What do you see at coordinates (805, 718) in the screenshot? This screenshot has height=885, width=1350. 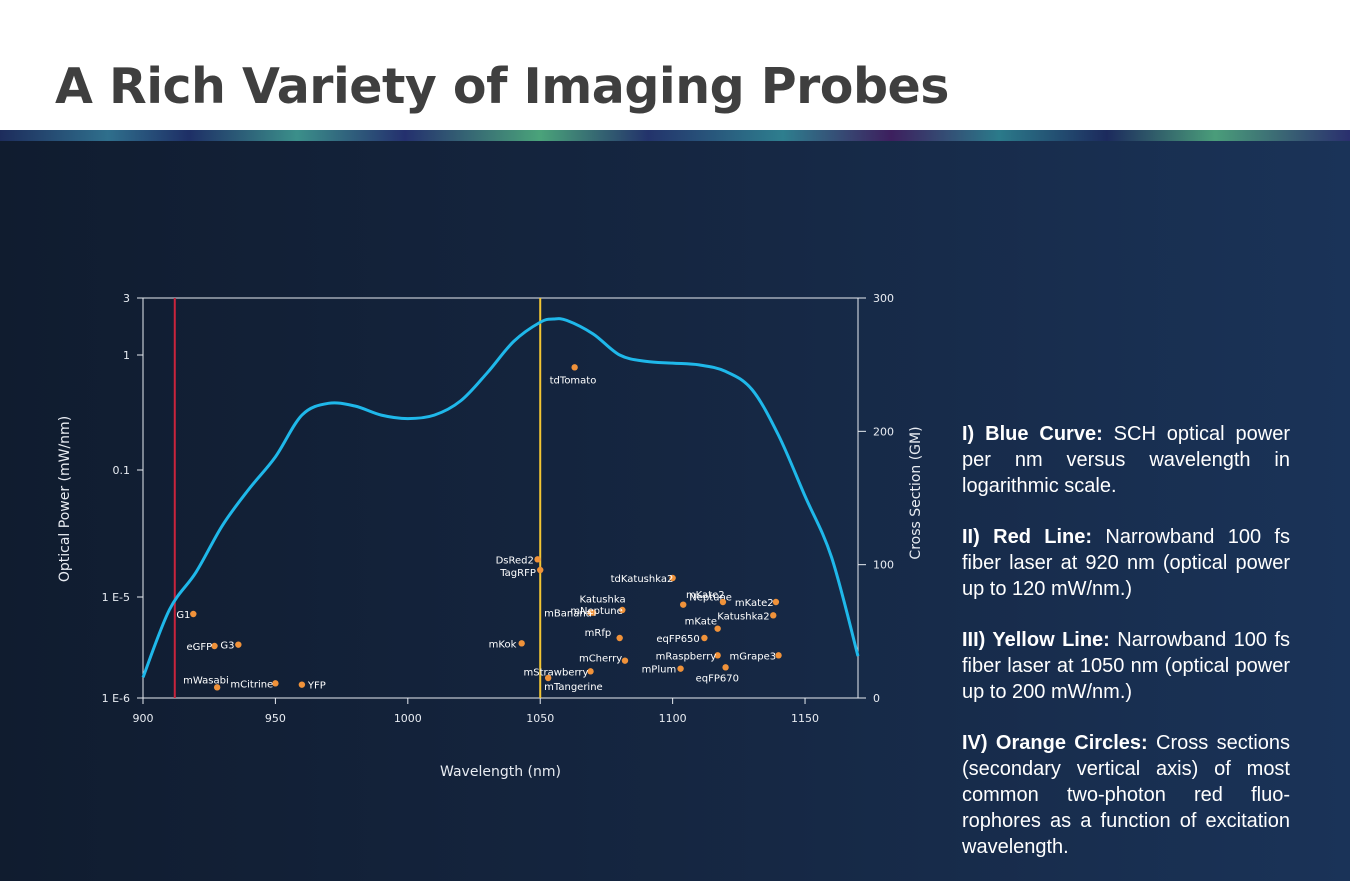 I see `x-tick-label: 1150` at bounding box center [805, 718].